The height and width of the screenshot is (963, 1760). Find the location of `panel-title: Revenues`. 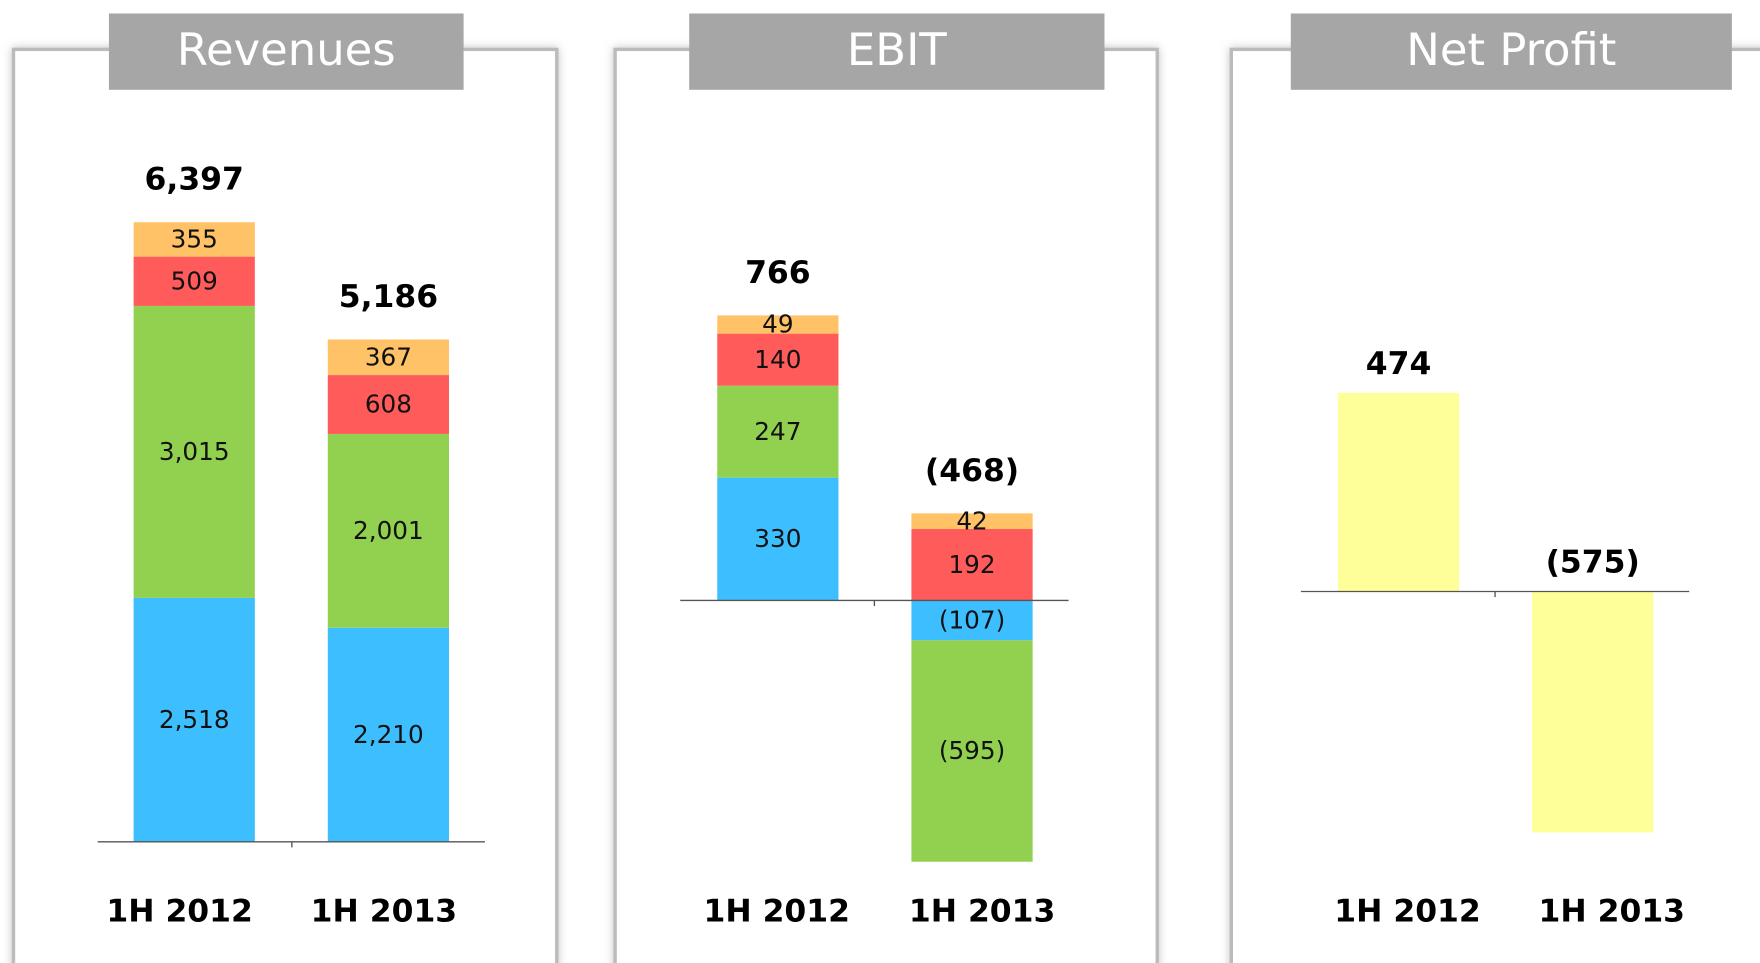

panel-title: Revenues is located at coordinates (286, 49).